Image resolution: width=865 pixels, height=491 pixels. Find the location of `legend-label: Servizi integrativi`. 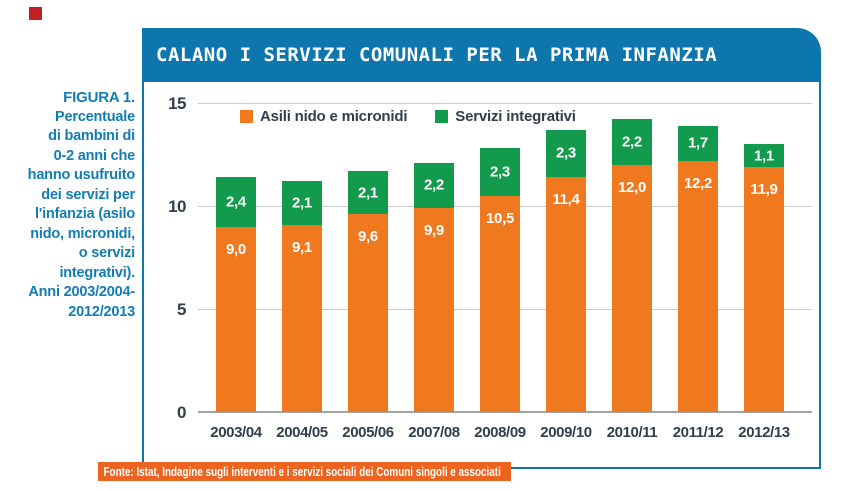

legend-label: Servizi integrativi is located at coordinates (515, 116).